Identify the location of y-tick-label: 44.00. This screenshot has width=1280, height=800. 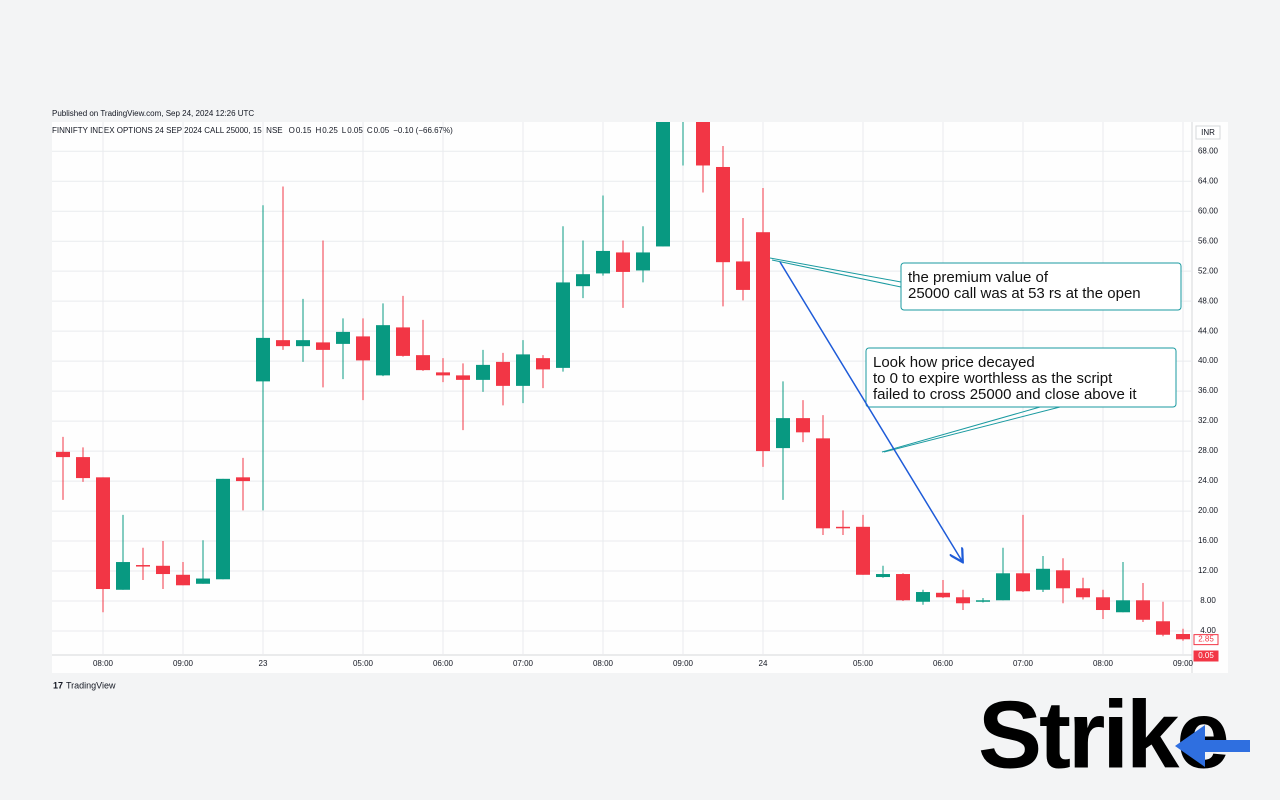
(1208, 330).